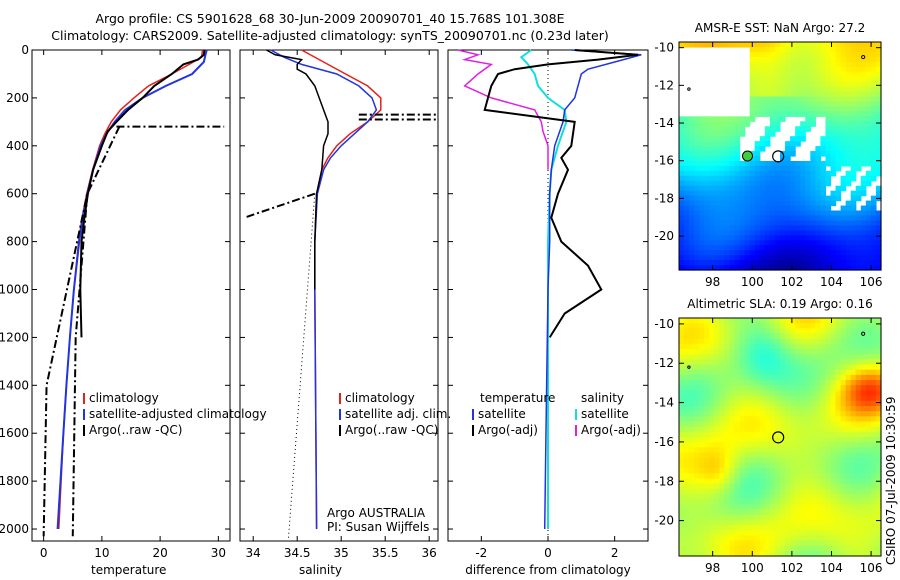  Describe the element at coordinates (385, 553) in the screenshot. I see `x-tick-label: 35.5` at that location.